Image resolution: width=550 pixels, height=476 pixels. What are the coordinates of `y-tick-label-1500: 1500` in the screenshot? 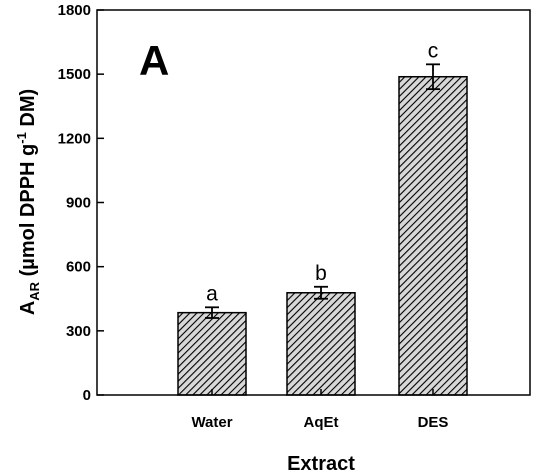 It's located at (74, 74).